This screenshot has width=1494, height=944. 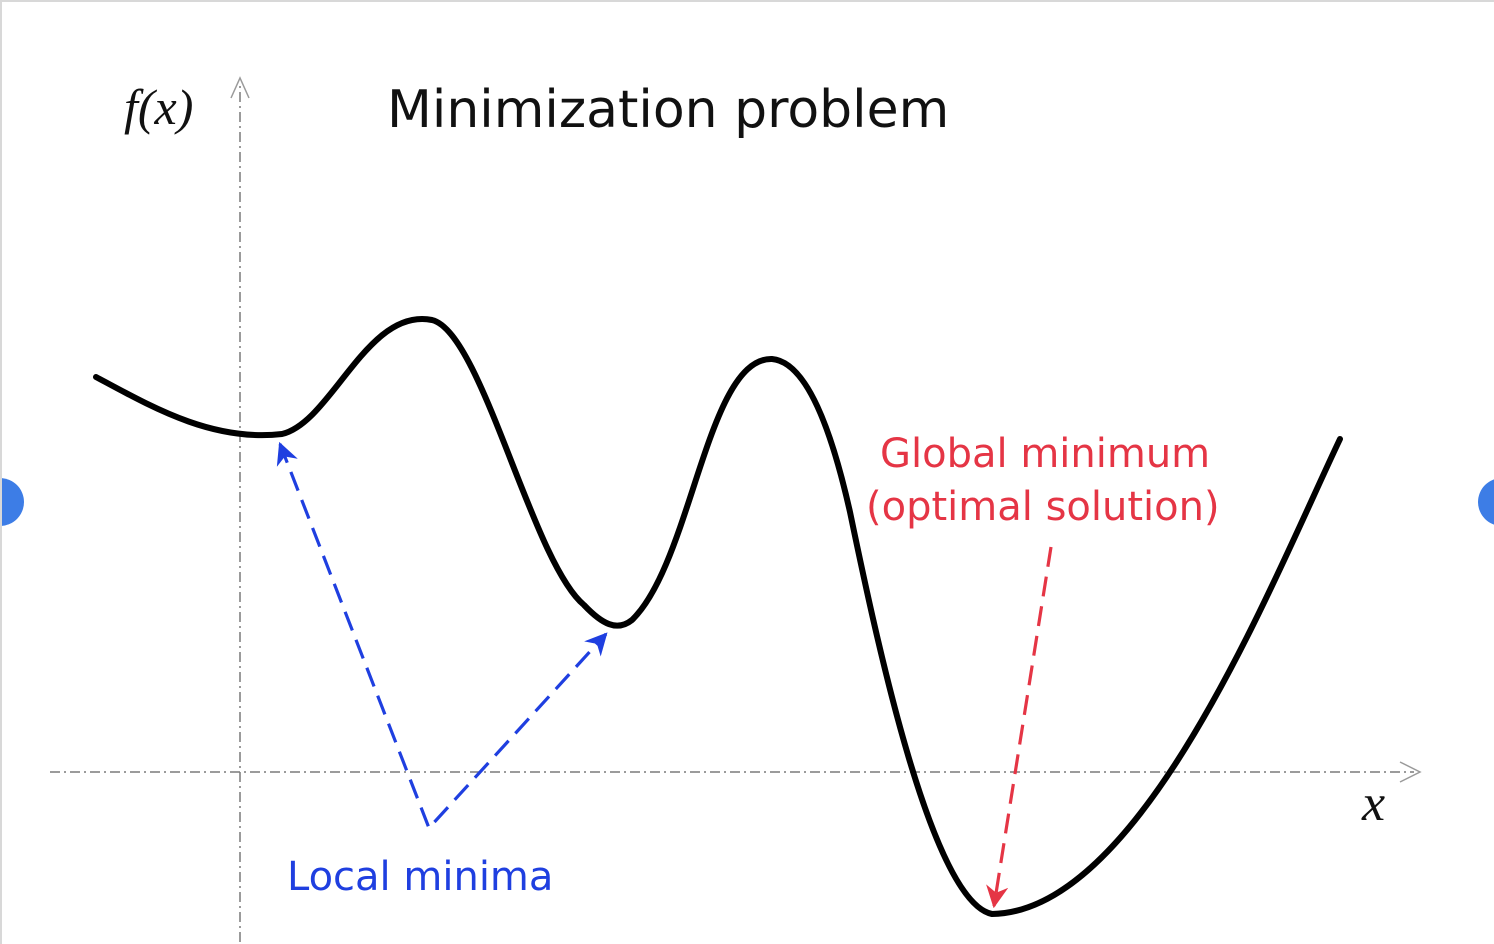 What do you see at coordinates (1045, 454) in the screenshot?
I see `global-minimum-label-line1: Global minimum` at bounding box center [1045, 454].